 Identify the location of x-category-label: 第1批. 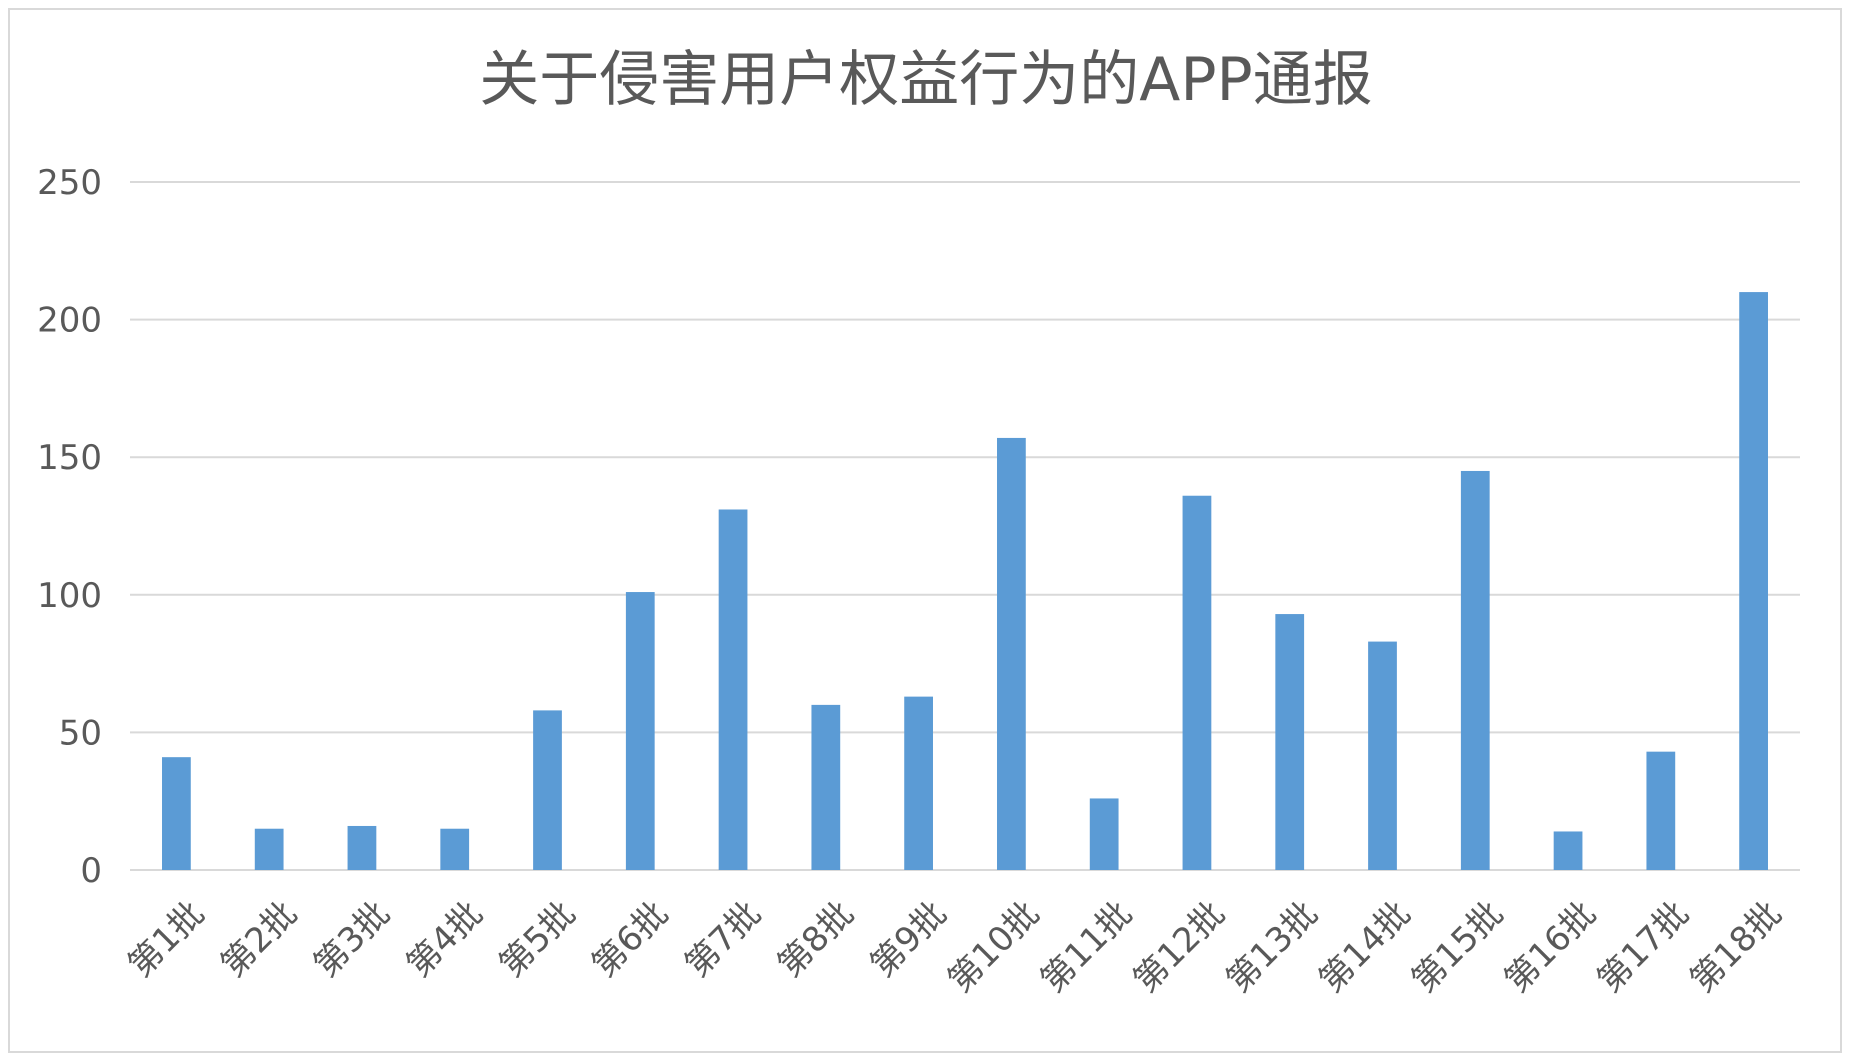
(167, 940).